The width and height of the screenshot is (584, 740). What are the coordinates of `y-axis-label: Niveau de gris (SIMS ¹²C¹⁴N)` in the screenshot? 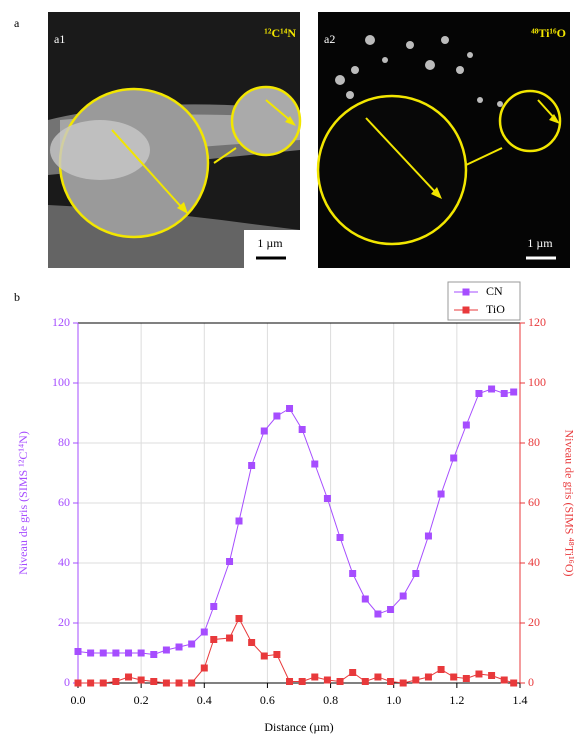 It's located at (23, 503).